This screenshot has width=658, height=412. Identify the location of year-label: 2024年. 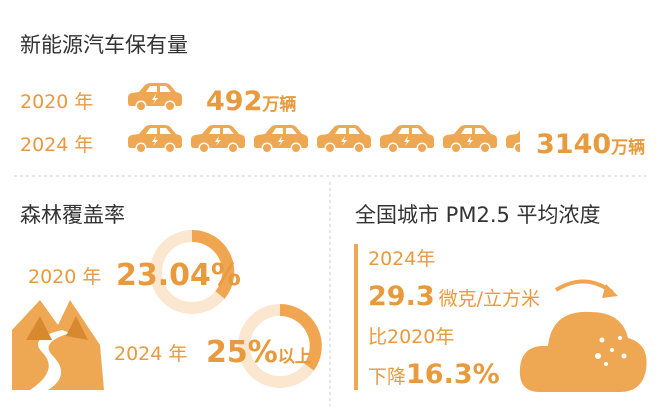
(401, 259).